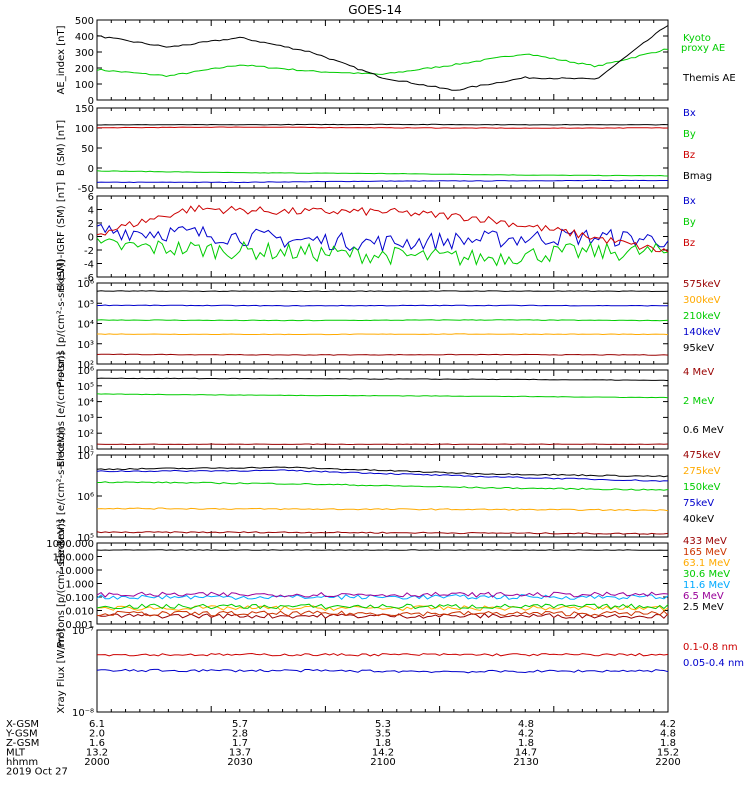 This screenshot has width=750, height=800. I want to click on footer-date: 2019 Oct 27, so click(37, 772).